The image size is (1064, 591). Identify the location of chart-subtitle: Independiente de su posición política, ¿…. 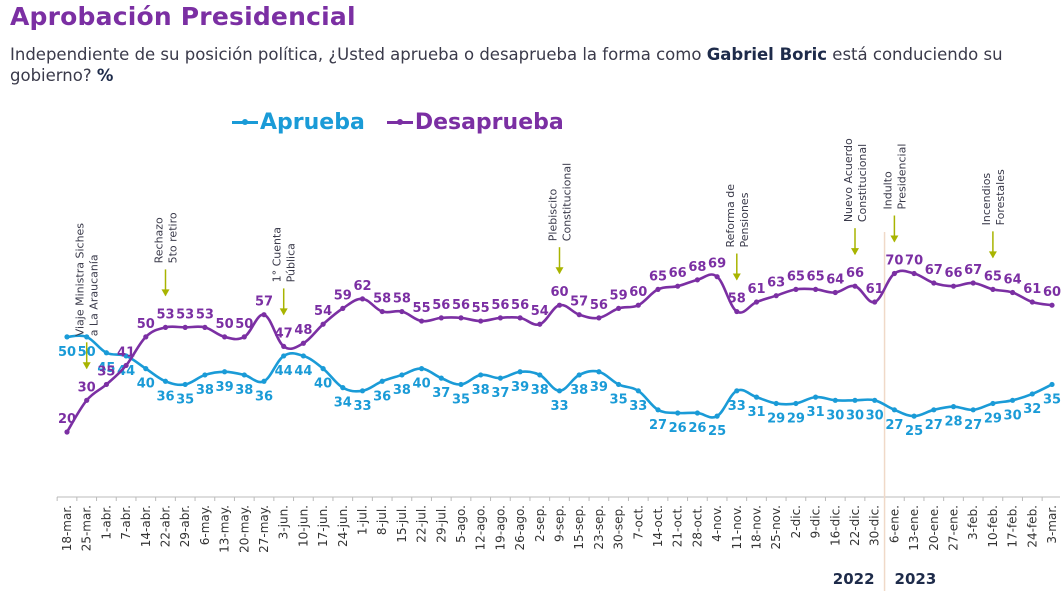
(510, 65).